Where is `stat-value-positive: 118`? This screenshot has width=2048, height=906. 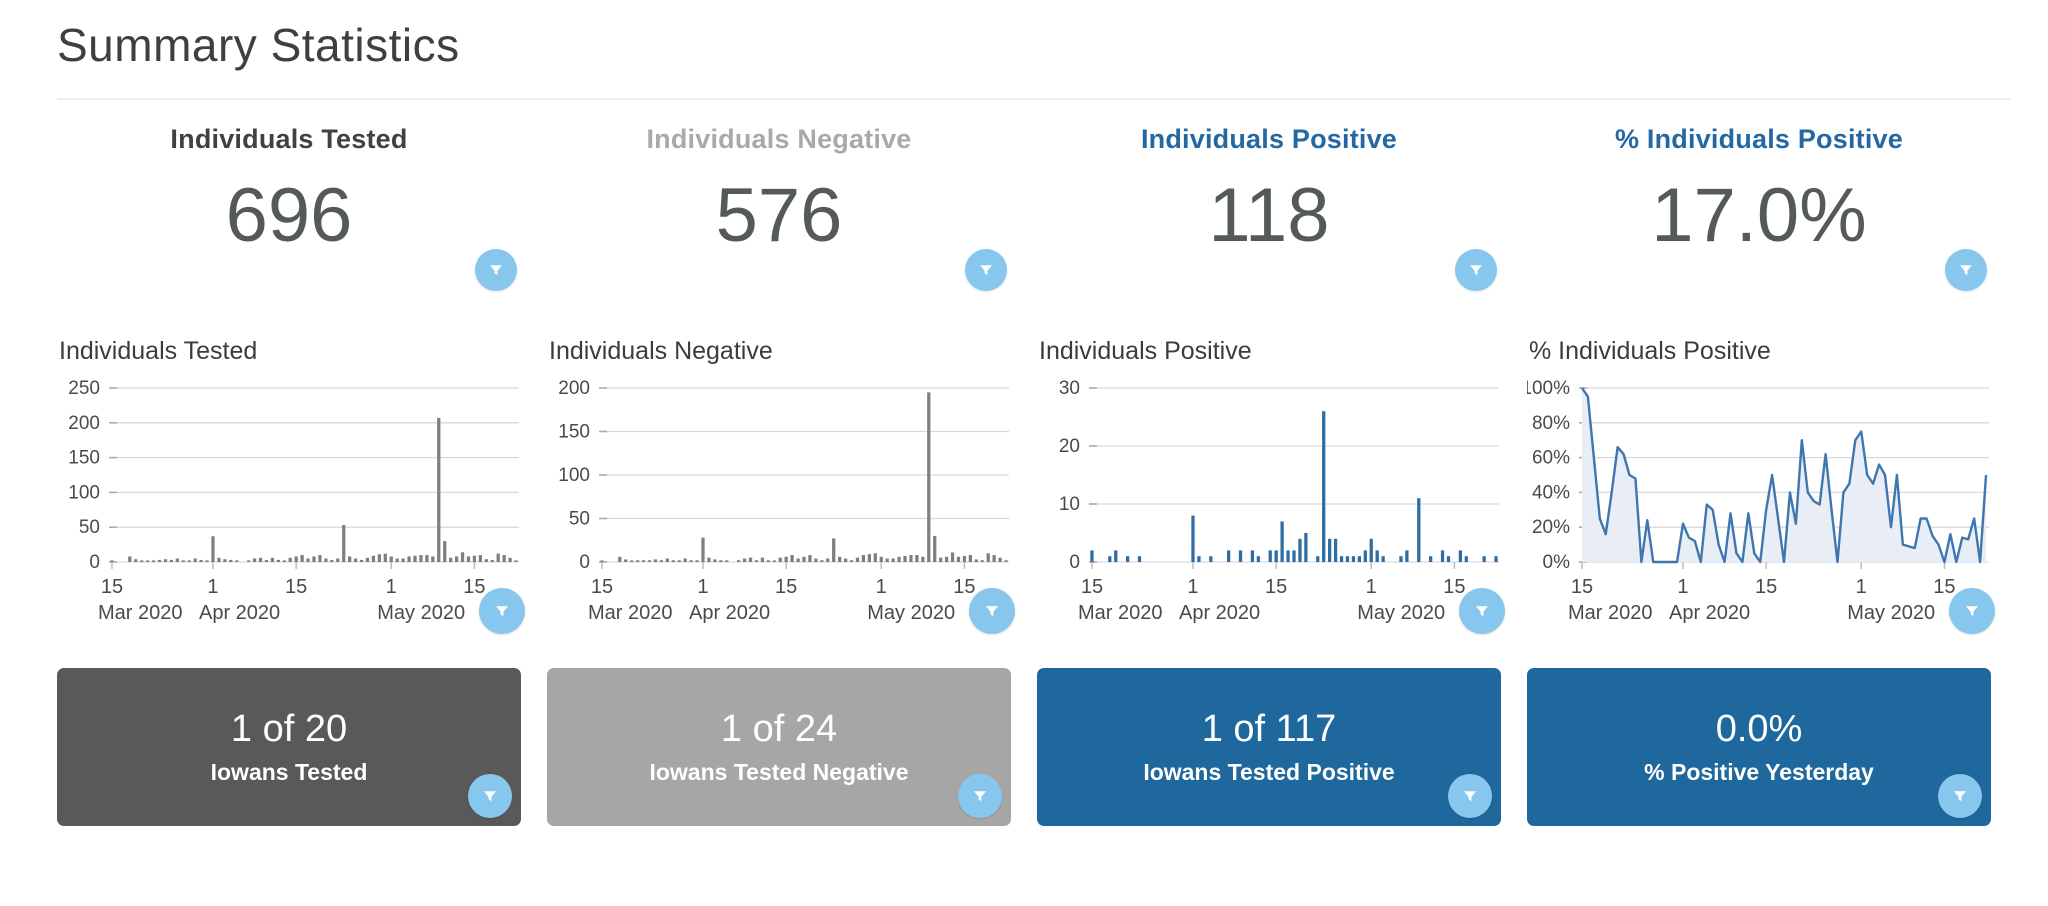 stat-value-positive: 118 is located at coordinates (1269, 215).